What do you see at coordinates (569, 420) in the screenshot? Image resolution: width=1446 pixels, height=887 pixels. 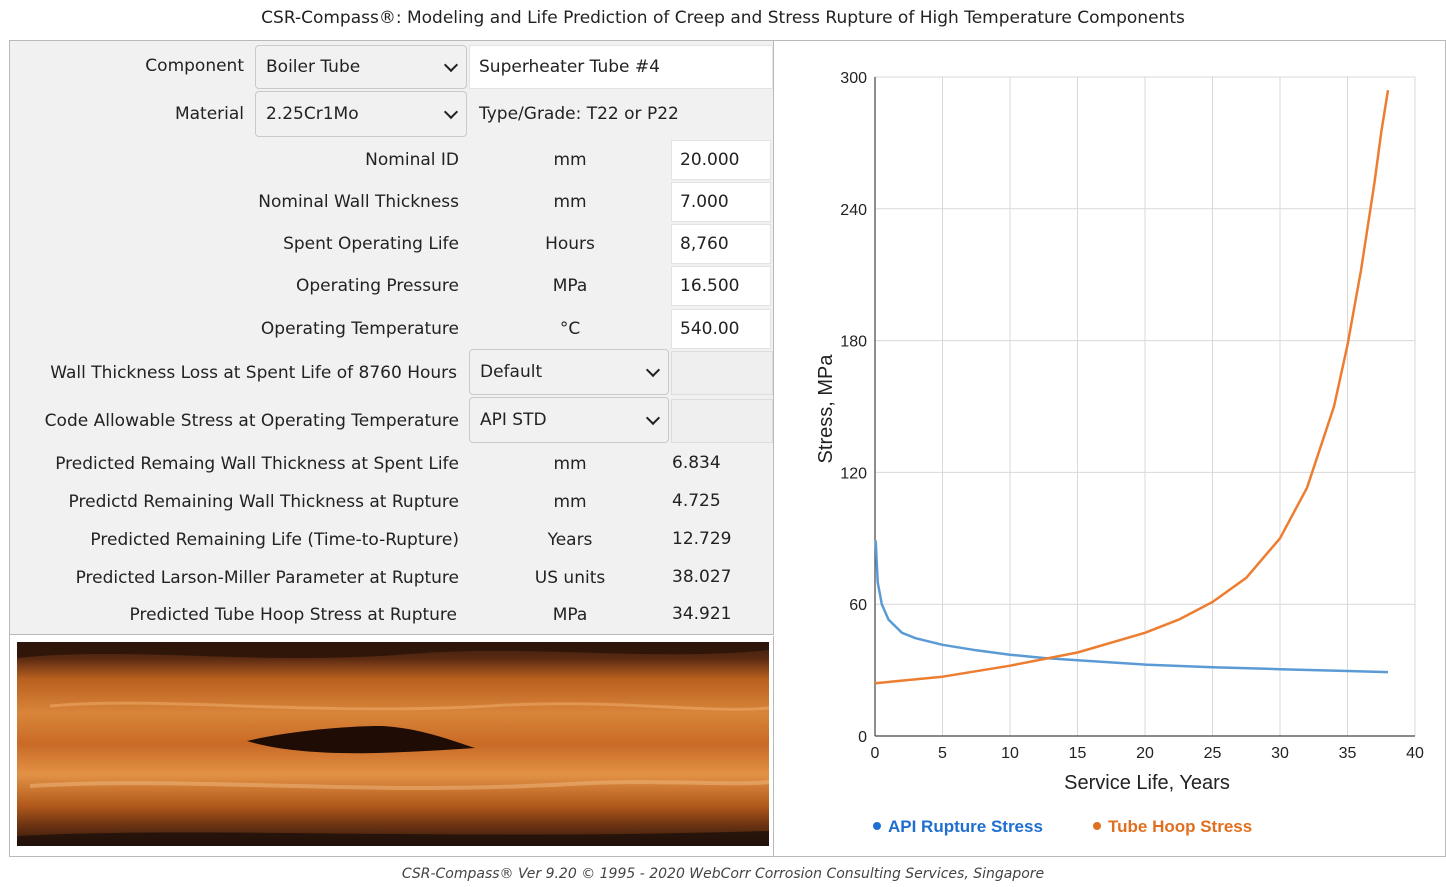 I see `allowable-stress-select: API STD` at bounding box center [569, 420].